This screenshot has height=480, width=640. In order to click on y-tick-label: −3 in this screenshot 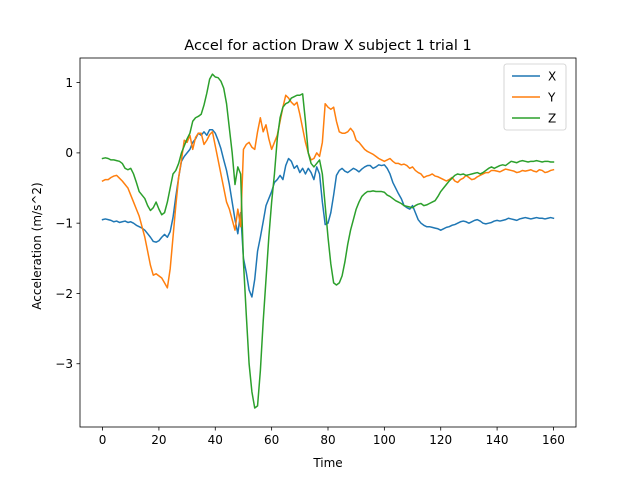, I will do `click(64, 364)`.